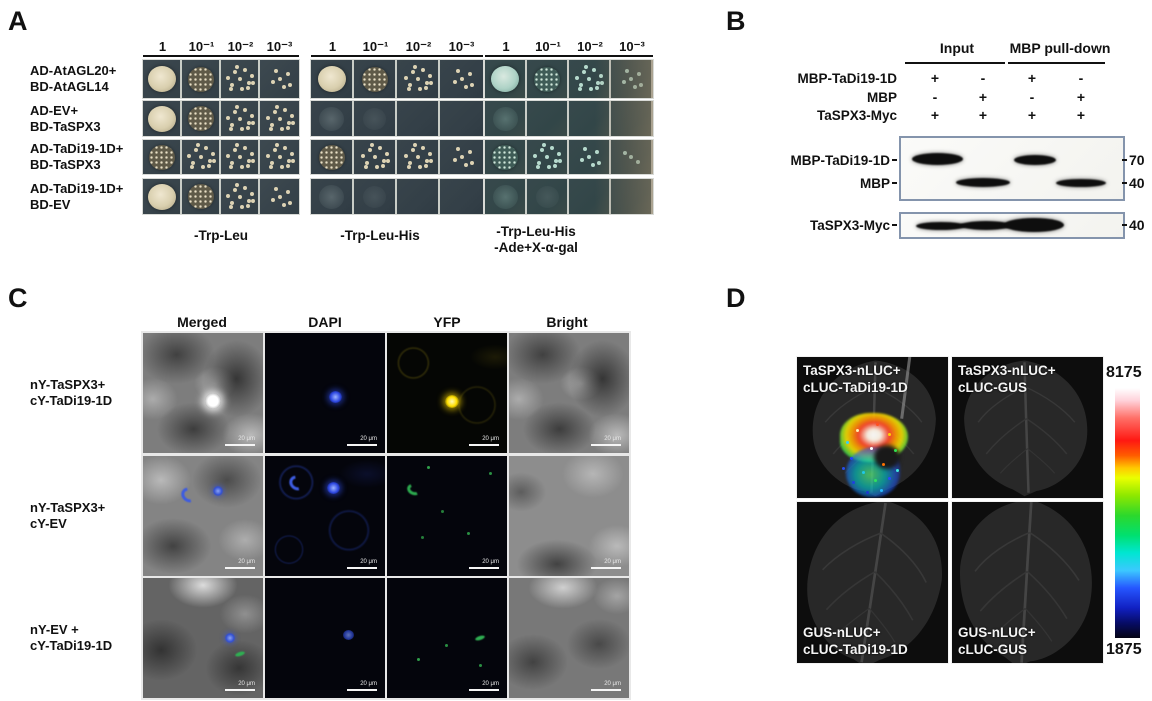  I want to click on luciferase-quadrant: TaSPX3-nLUC+ cLUC-TaDi19-1D, so click(872, 427).